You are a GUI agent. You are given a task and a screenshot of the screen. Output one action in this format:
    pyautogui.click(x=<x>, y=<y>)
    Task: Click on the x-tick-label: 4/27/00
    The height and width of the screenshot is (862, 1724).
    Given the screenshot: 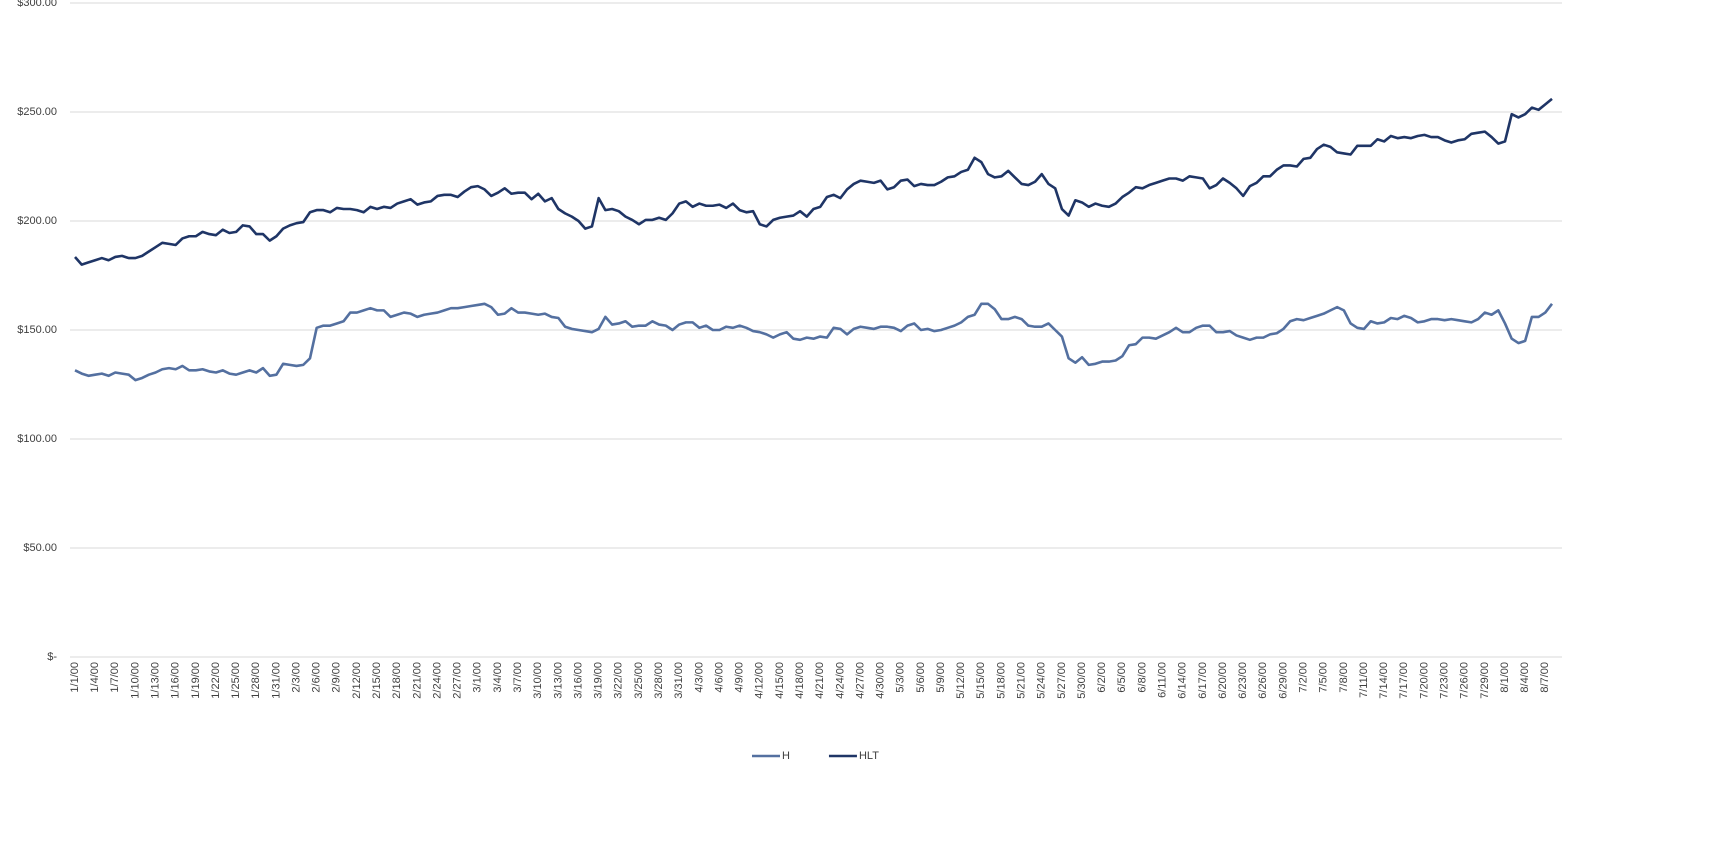 What is the action you would take?
    pyautogui.click(x=860, y=680)
    